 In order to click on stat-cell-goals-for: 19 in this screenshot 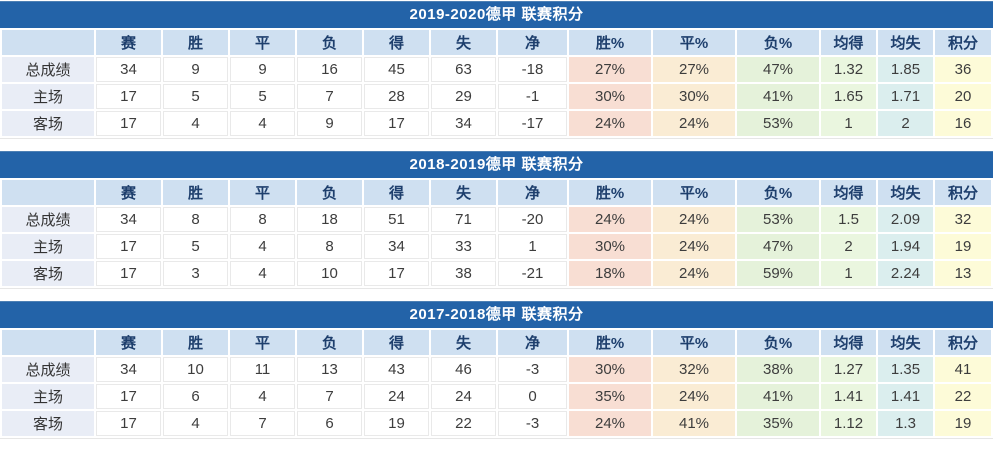, I will do `click(396, 423)`.